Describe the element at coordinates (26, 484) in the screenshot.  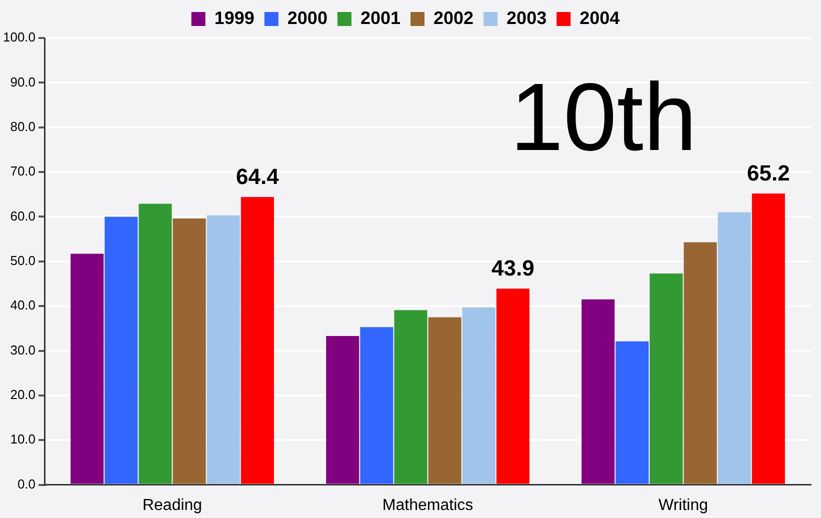
I see `y-tick-label: 0.0` at that location.